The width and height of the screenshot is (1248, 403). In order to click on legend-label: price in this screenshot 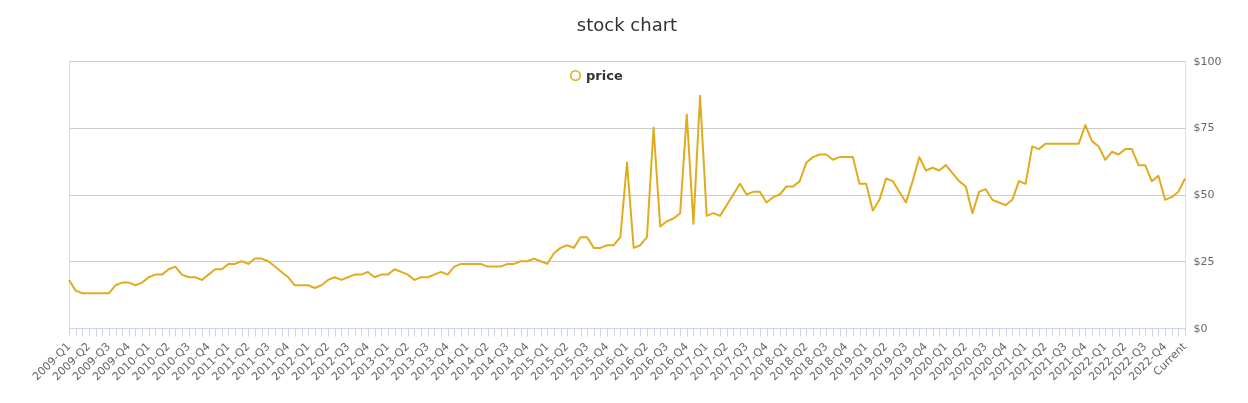, I will do `click(604, 75)`.